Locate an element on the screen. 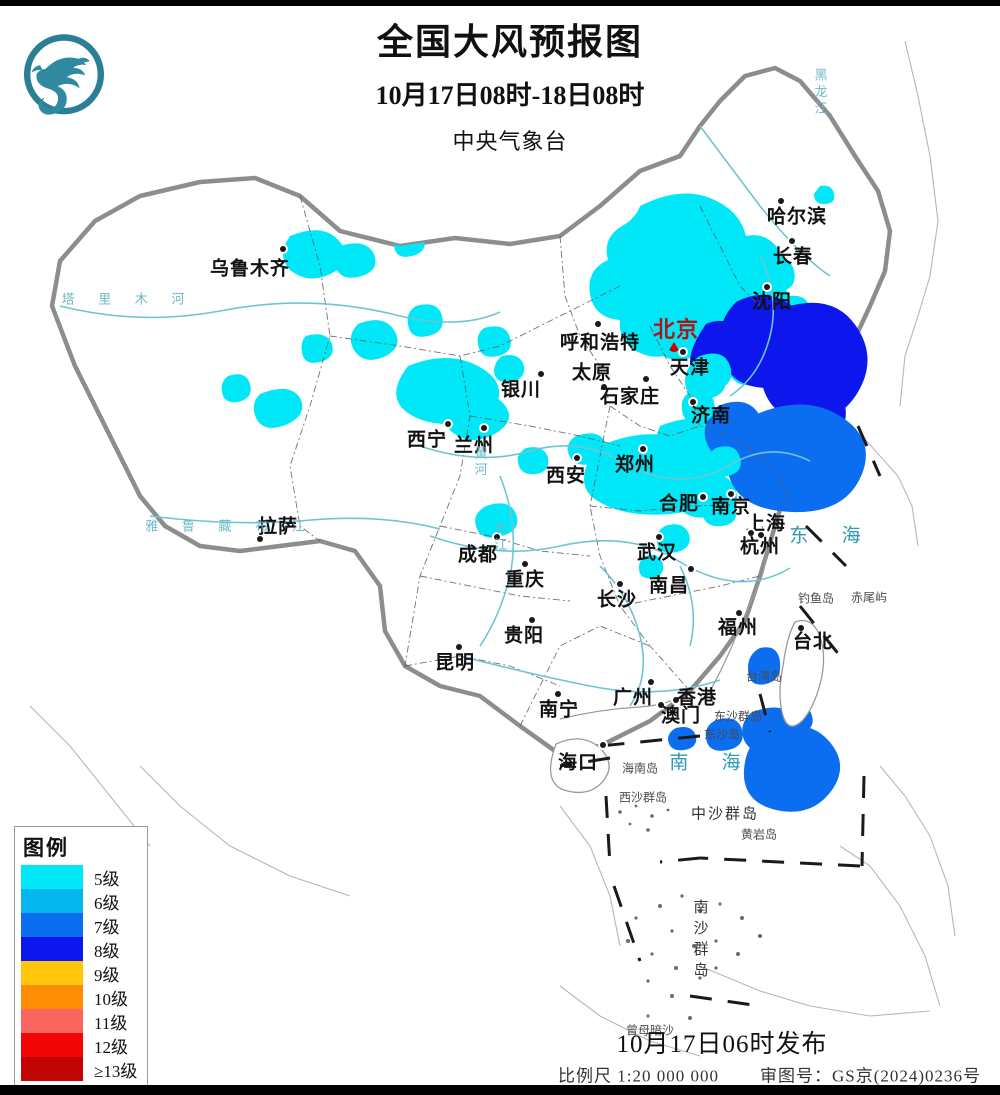  legend-row-6: 11级 is located at coordinates (82, 1021).